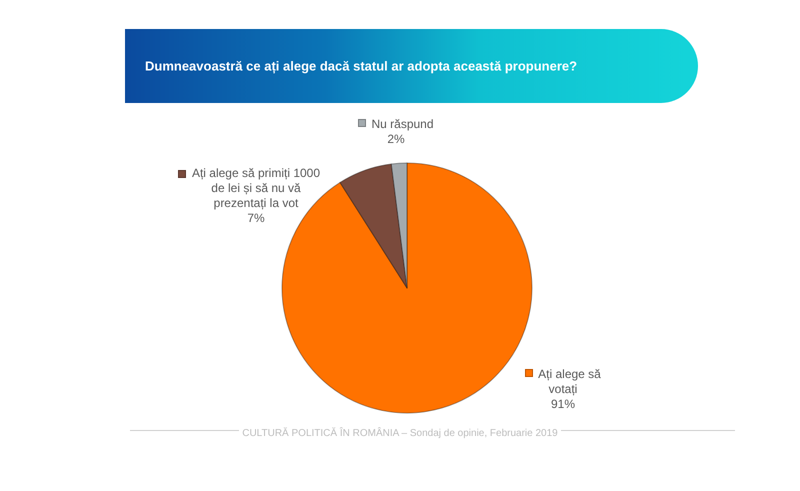 This screenshot has width=800, height=491. Describe the element at coordinates (396, 139) in the screenshot. I see `data-label: 2%` at that location.